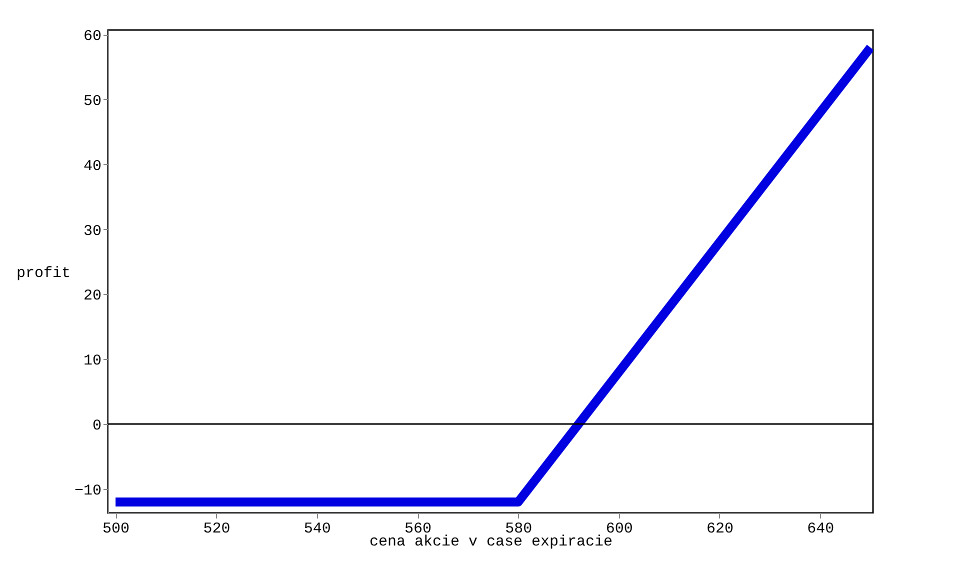 This screenshot has width=953, height=567. I want to click on y-tick-label: −10, so click(88, 491).